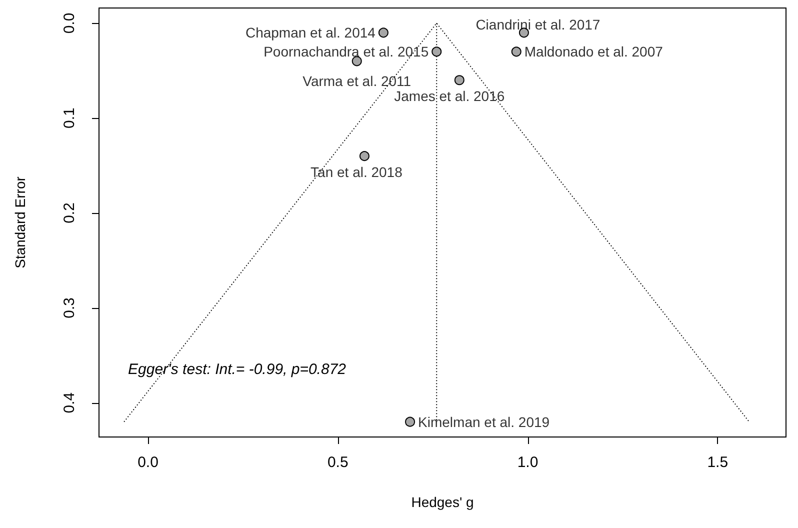 The width and height of the screenshot is (798, 528). What do you see at coordinates (357, 81) in the screenshot?
I see `annotation: Varma et al. 2011` at bounding box center [357, 81].